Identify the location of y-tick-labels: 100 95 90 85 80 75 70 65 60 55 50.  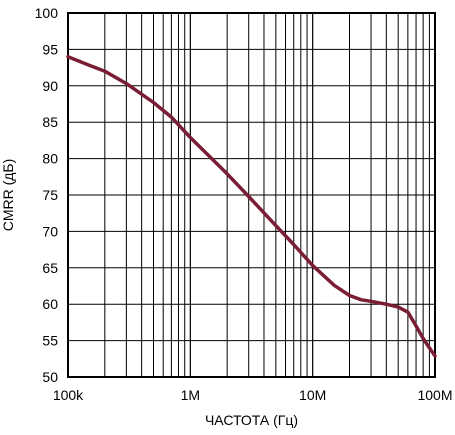
(47, 195).